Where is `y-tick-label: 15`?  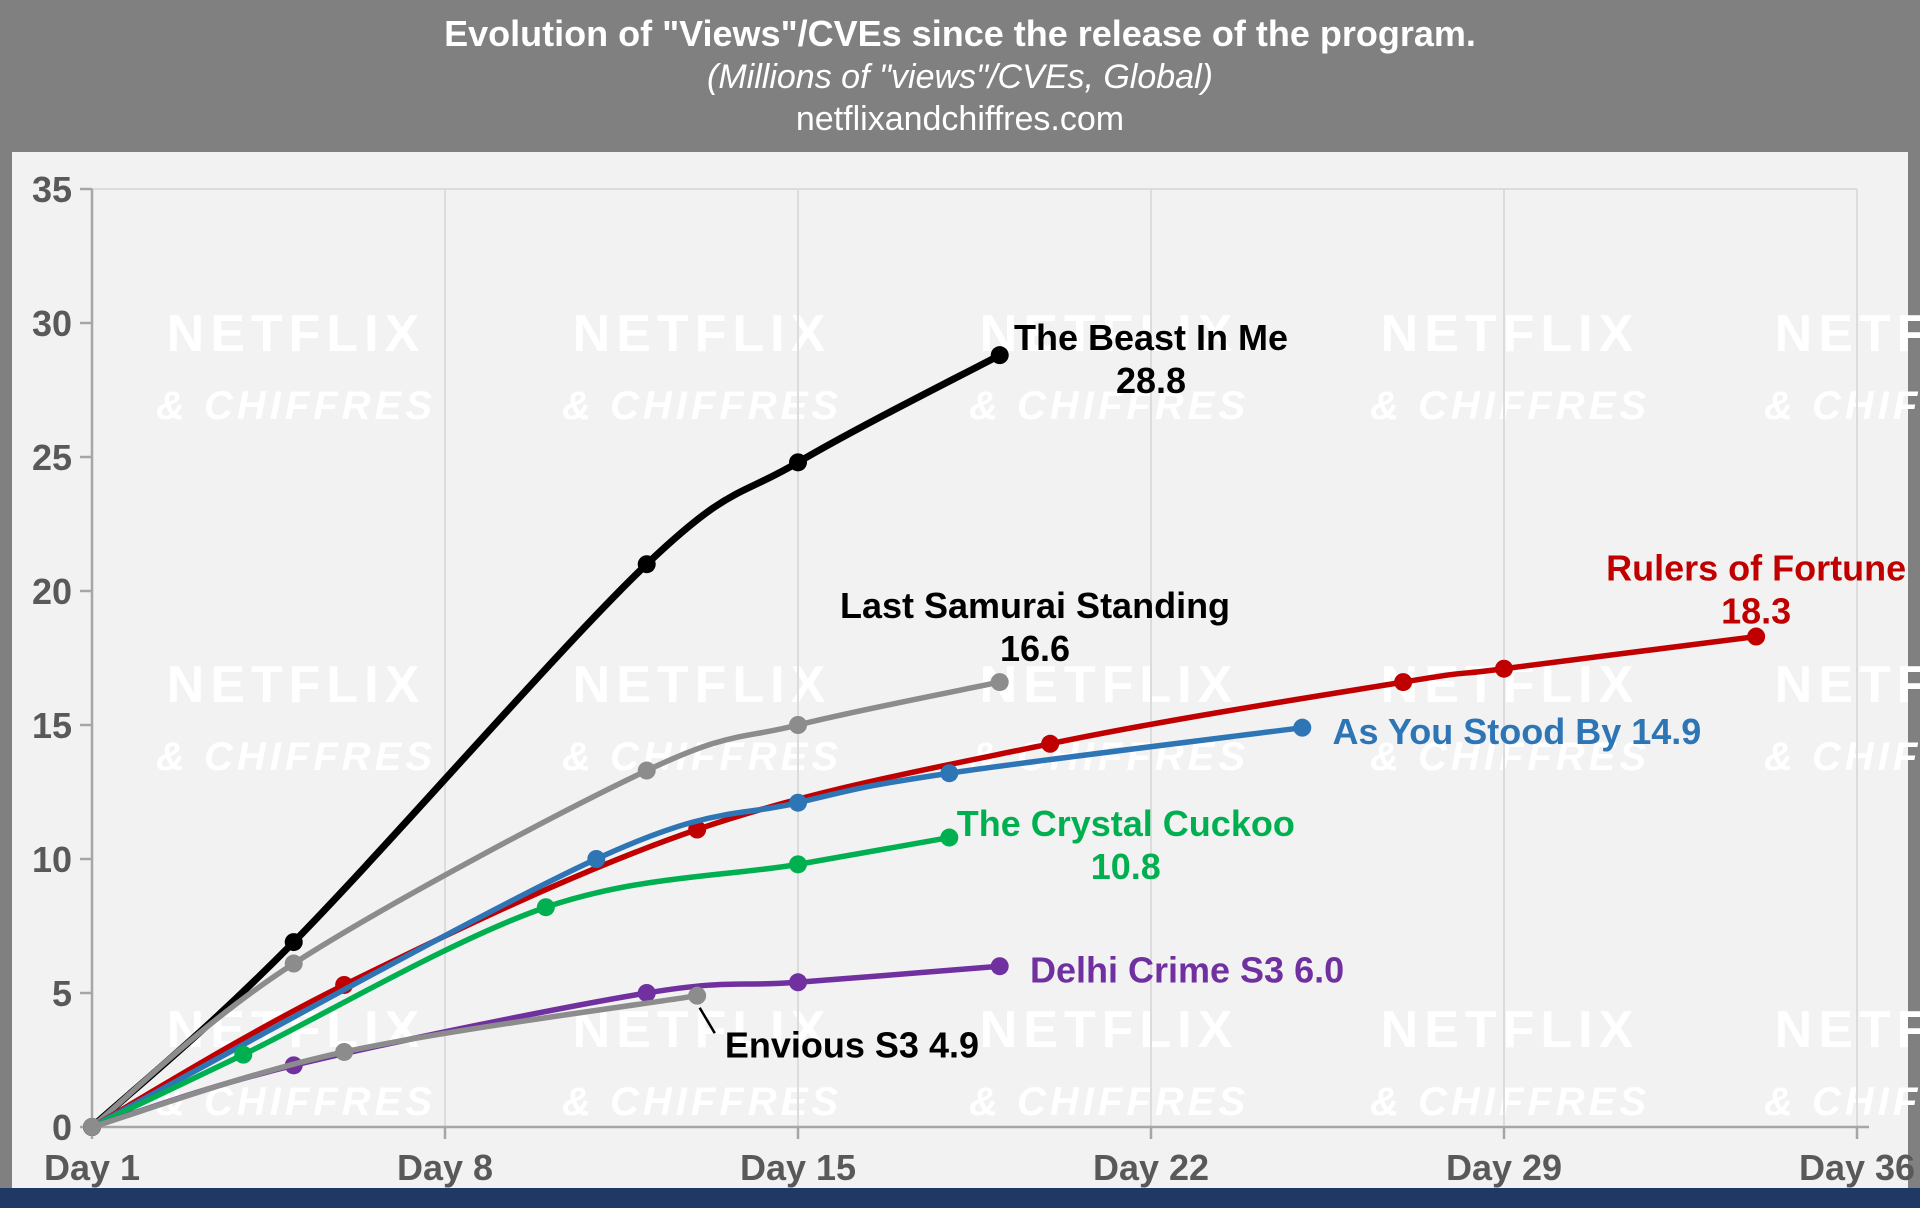 y-tick-label: 15 is located at coordinates (52, 725).